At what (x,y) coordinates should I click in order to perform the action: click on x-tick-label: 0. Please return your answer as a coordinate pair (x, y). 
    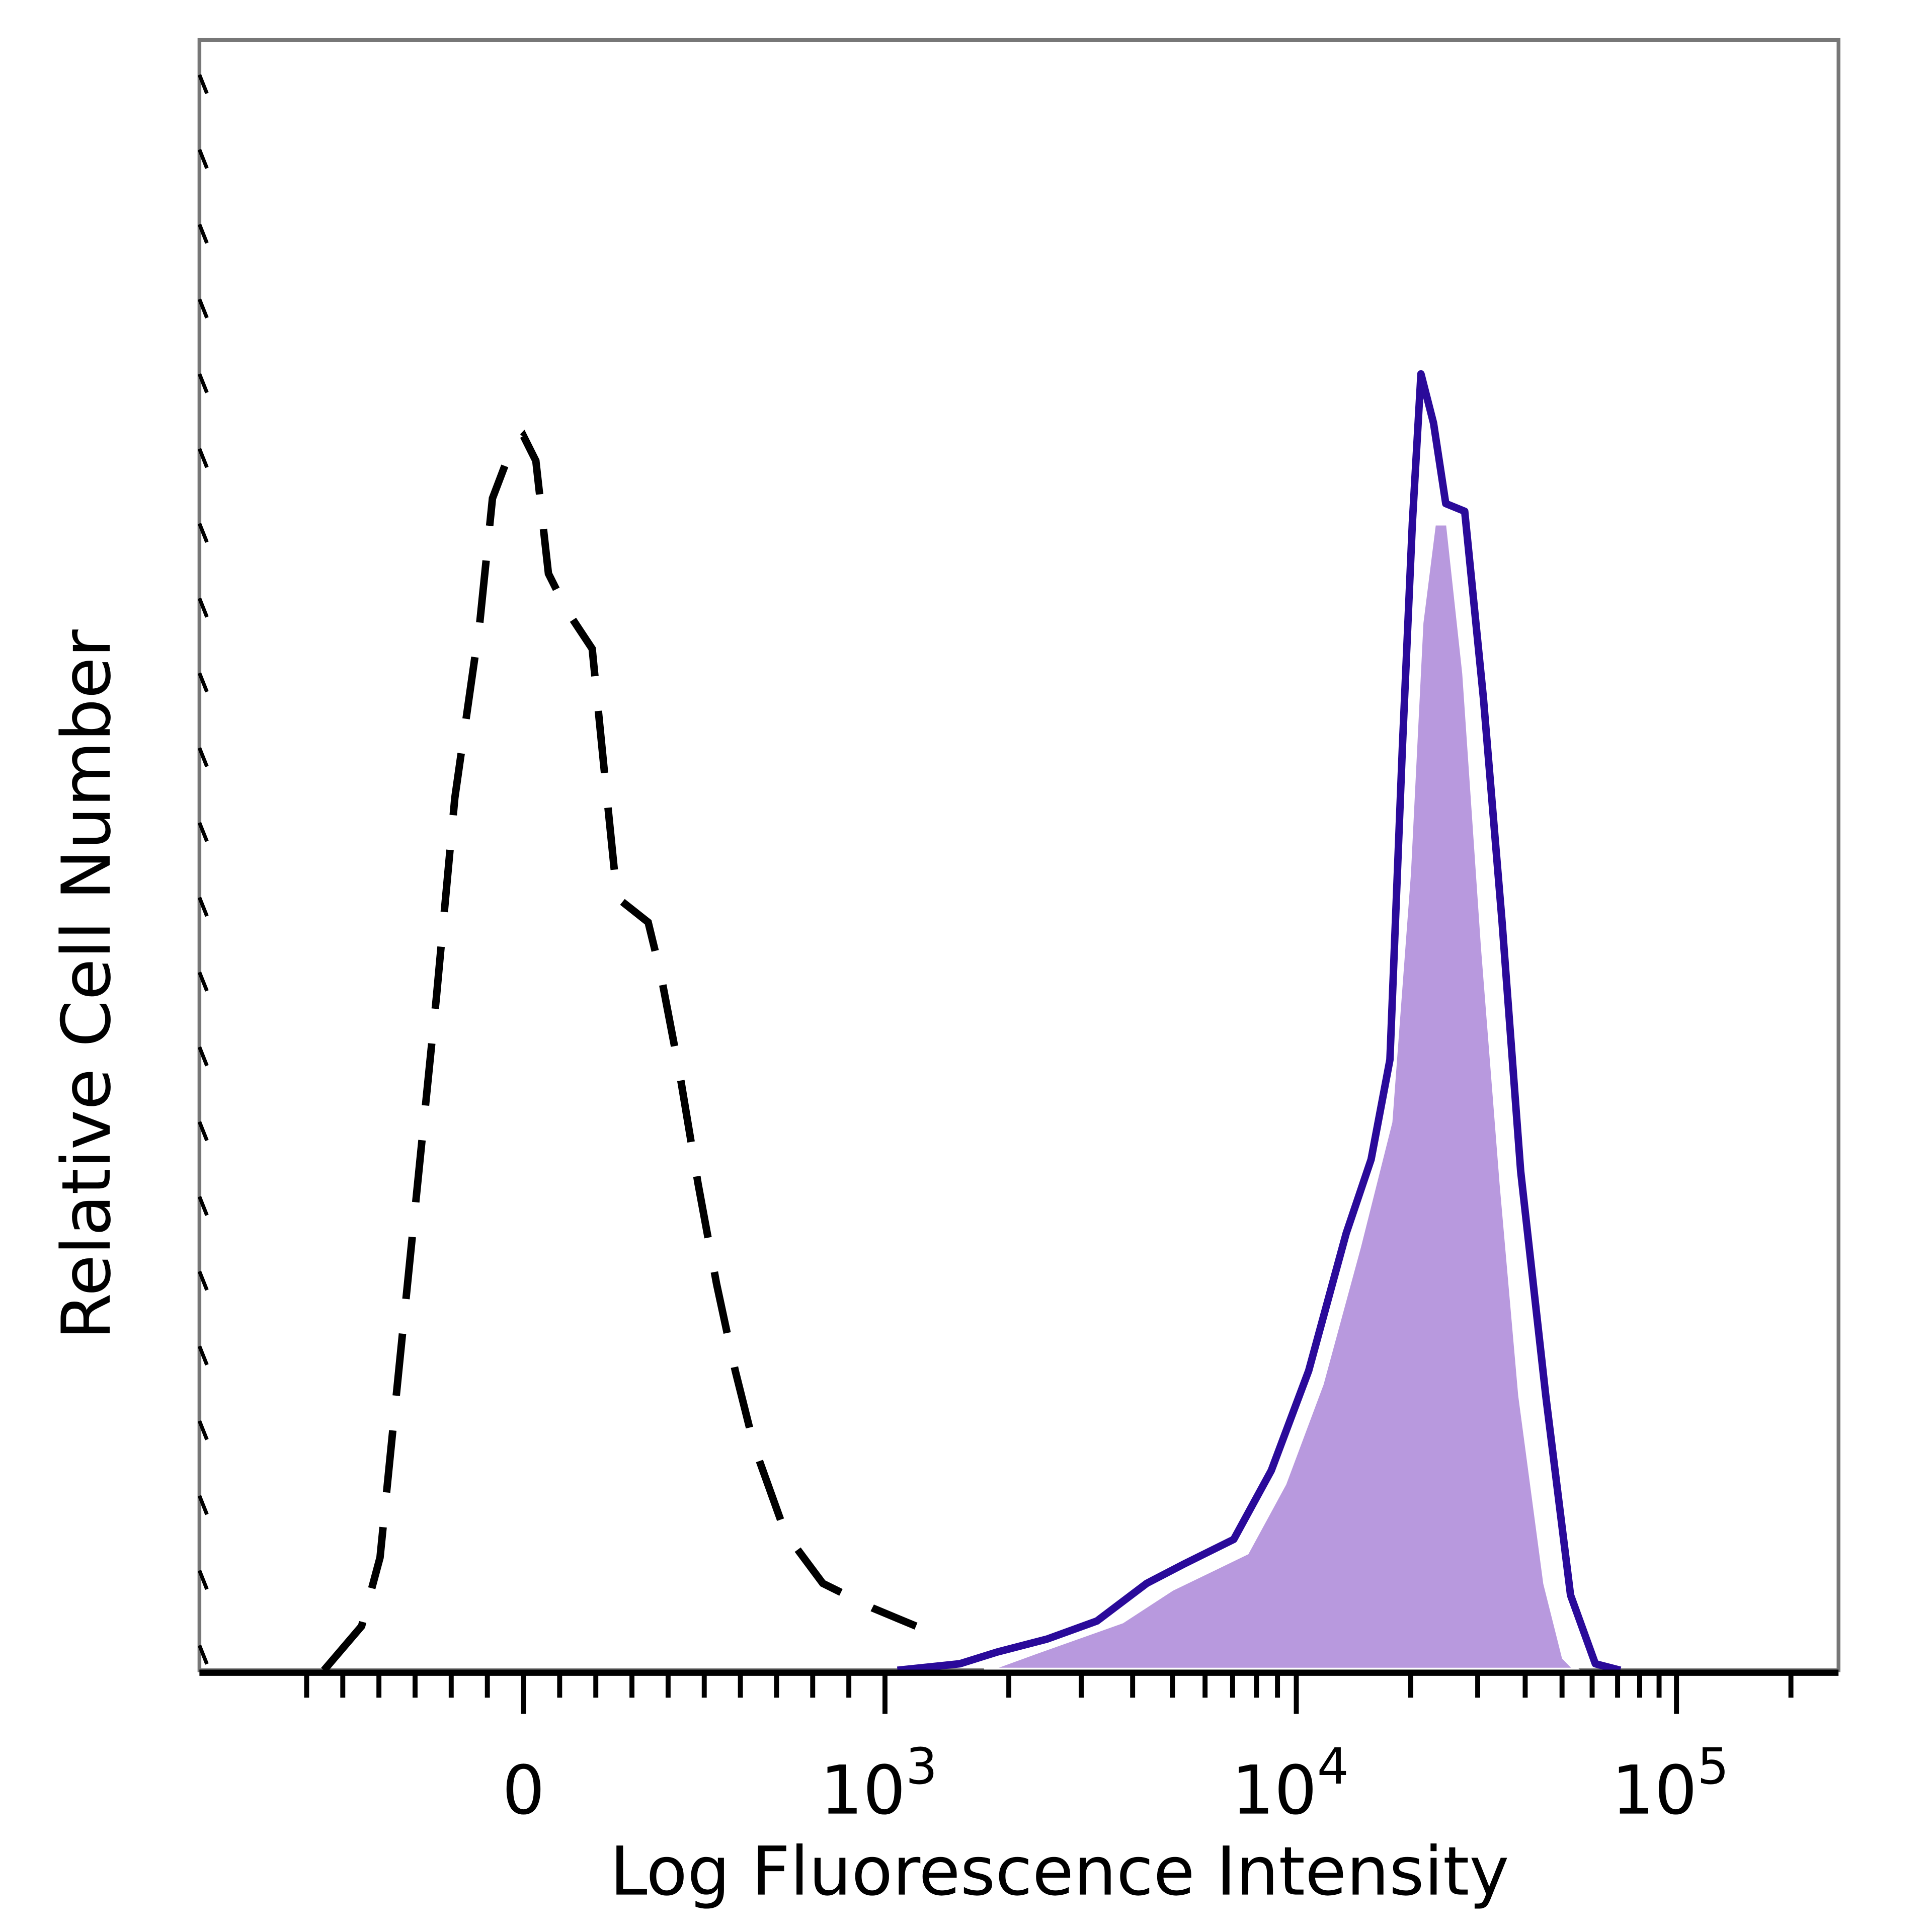
    Looking at the image, I should click on (523, 1791).